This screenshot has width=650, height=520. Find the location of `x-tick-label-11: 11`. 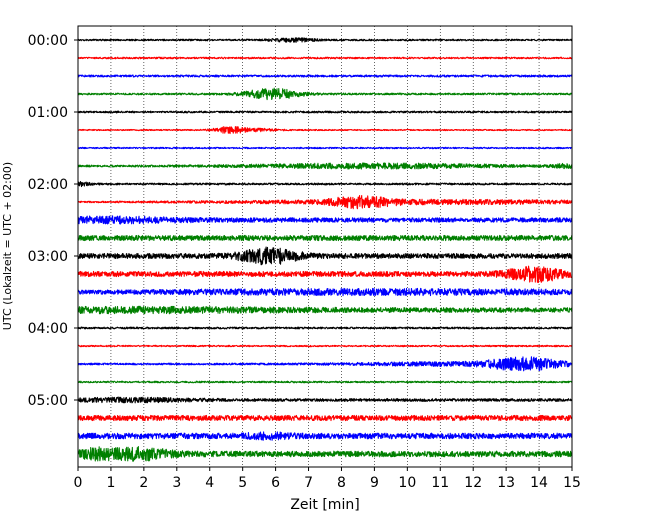

x-tick-label-11: 11 is located at coordinates (440, 483).